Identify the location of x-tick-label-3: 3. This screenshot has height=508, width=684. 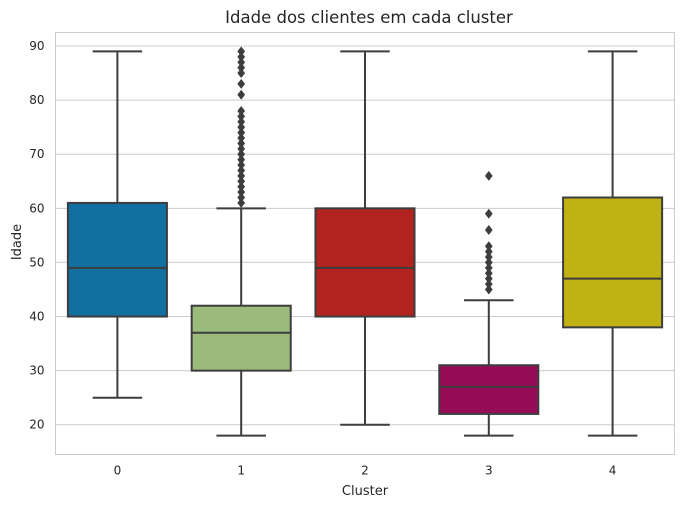
(489, 471).